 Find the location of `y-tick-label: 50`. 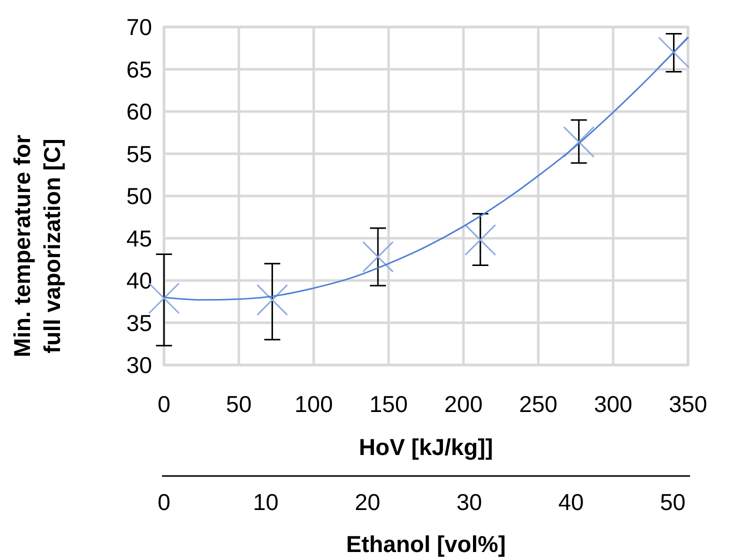

y-tick-label: 50 is located at coordinates (139, 196).